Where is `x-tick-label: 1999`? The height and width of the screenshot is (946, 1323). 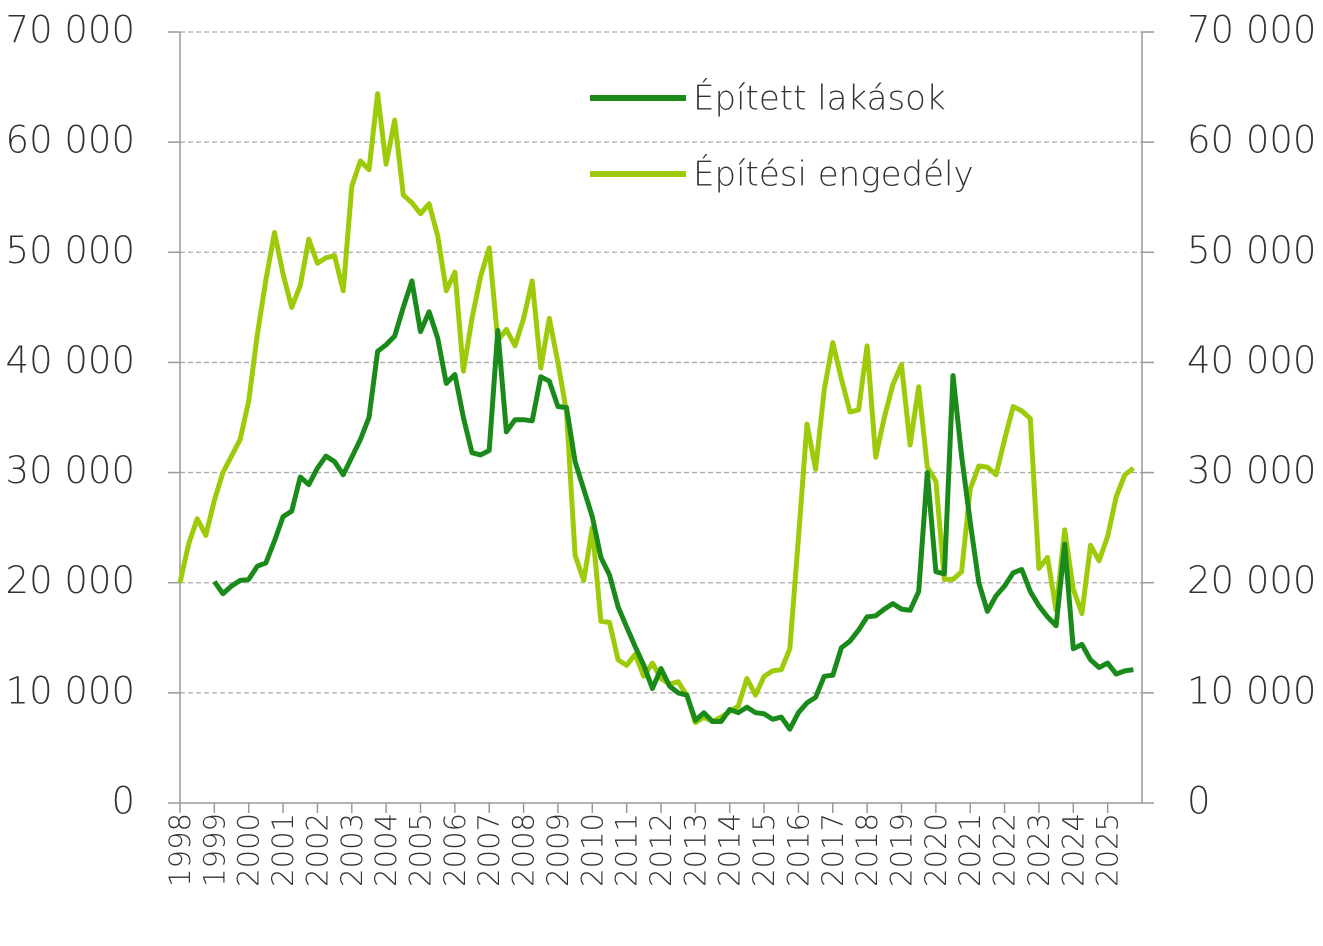 x-tick-label: 1999 is located at coordinates (214, 850).